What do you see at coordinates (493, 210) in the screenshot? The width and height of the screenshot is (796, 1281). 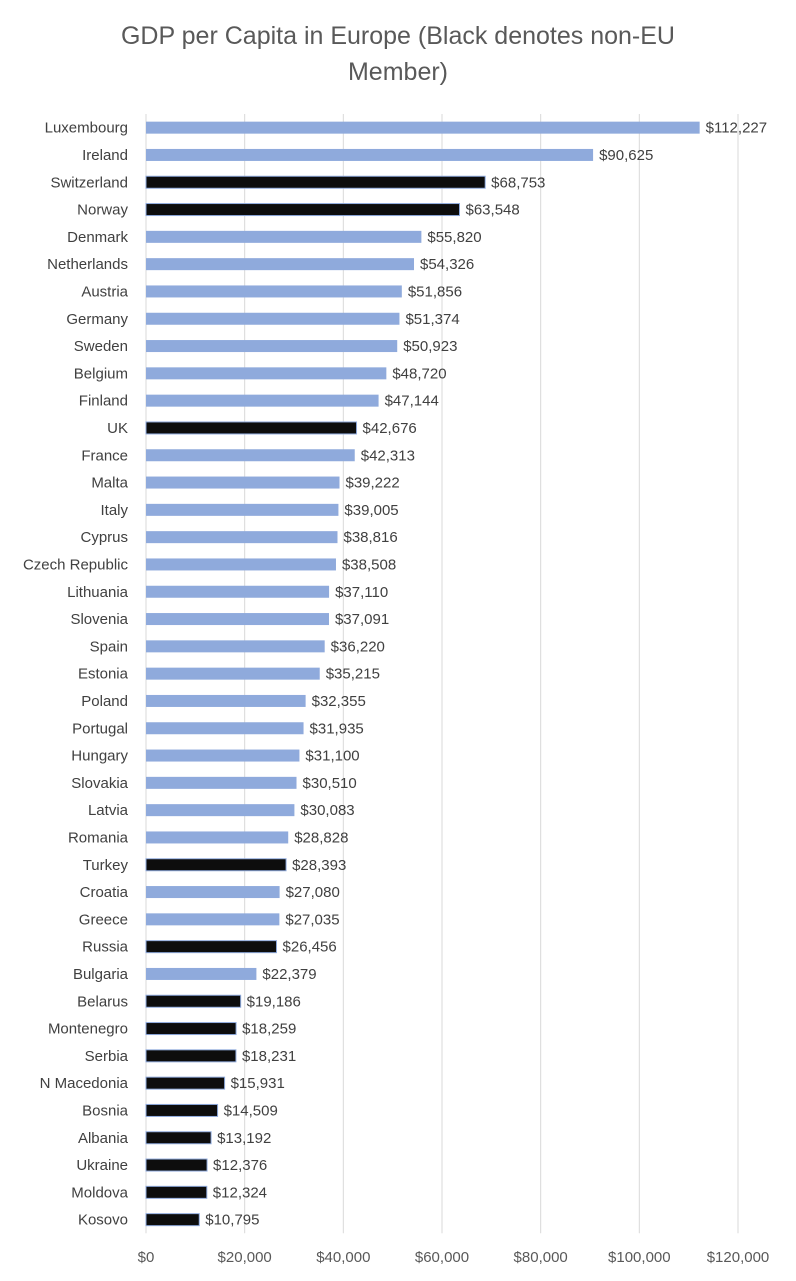 I see `value-label: $63,548` at bounding box center [493, 210].